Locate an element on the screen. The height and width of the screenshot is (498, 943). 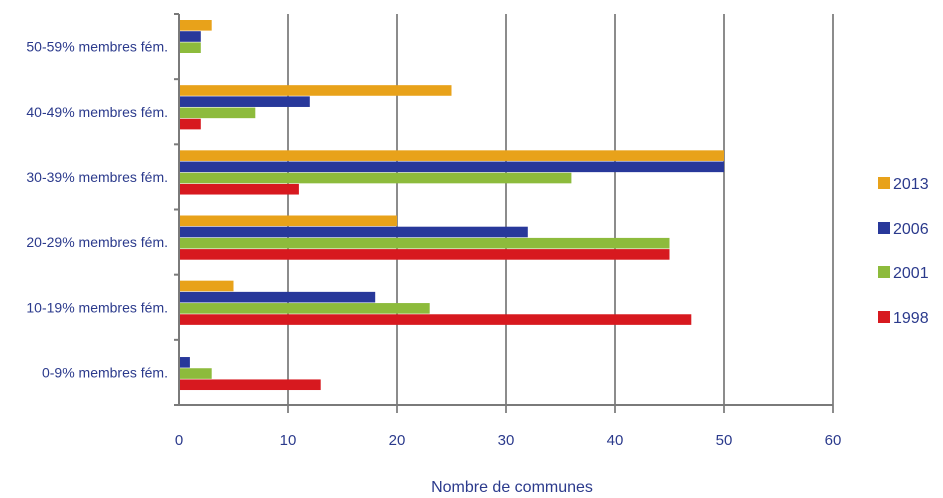
x-axis-title: Nombre de communes is located at coordinates (512, 487).